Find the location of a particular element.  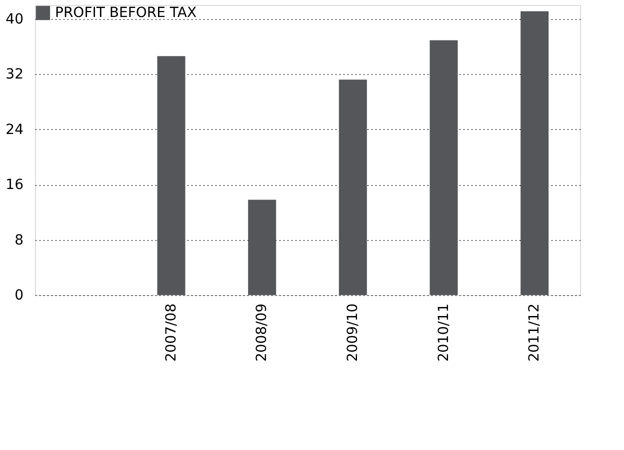

y-tick-label: 40 is located at coordinates (15, 19).